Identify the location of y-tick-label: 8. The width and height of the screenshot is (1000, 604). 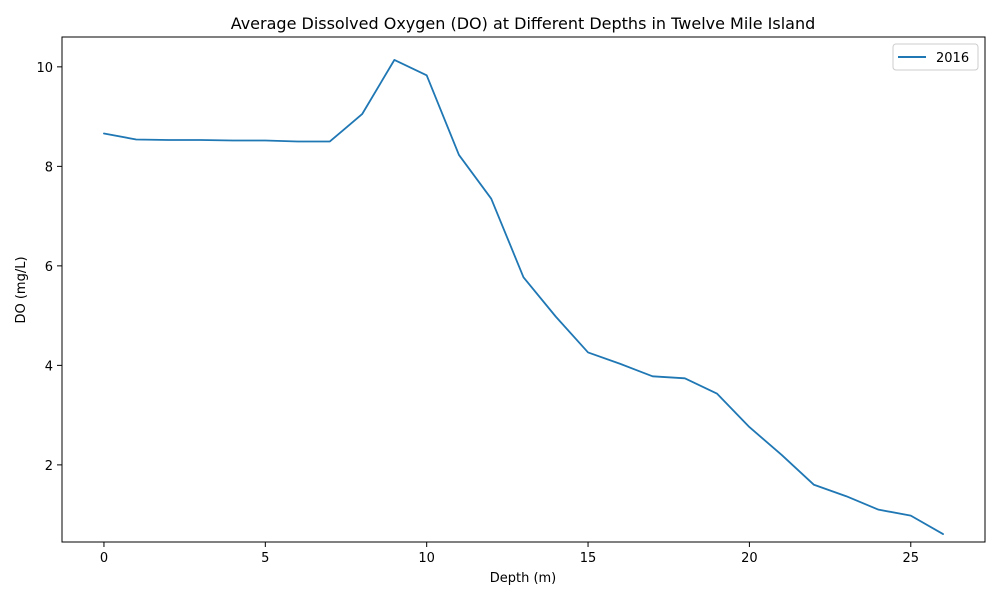
(49, 167).